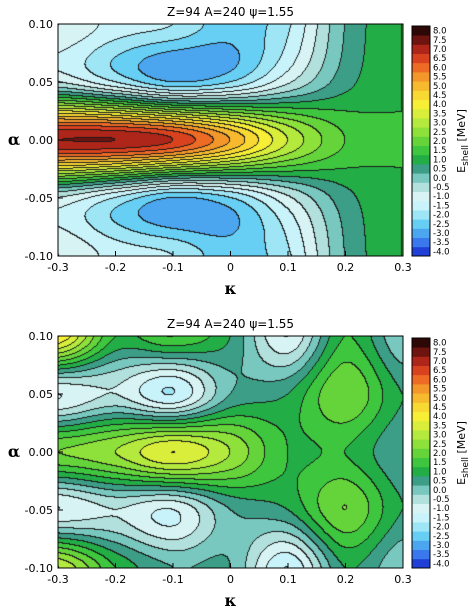  I want to click on colorbar-tick-label: 6.5, so click(440, 59).